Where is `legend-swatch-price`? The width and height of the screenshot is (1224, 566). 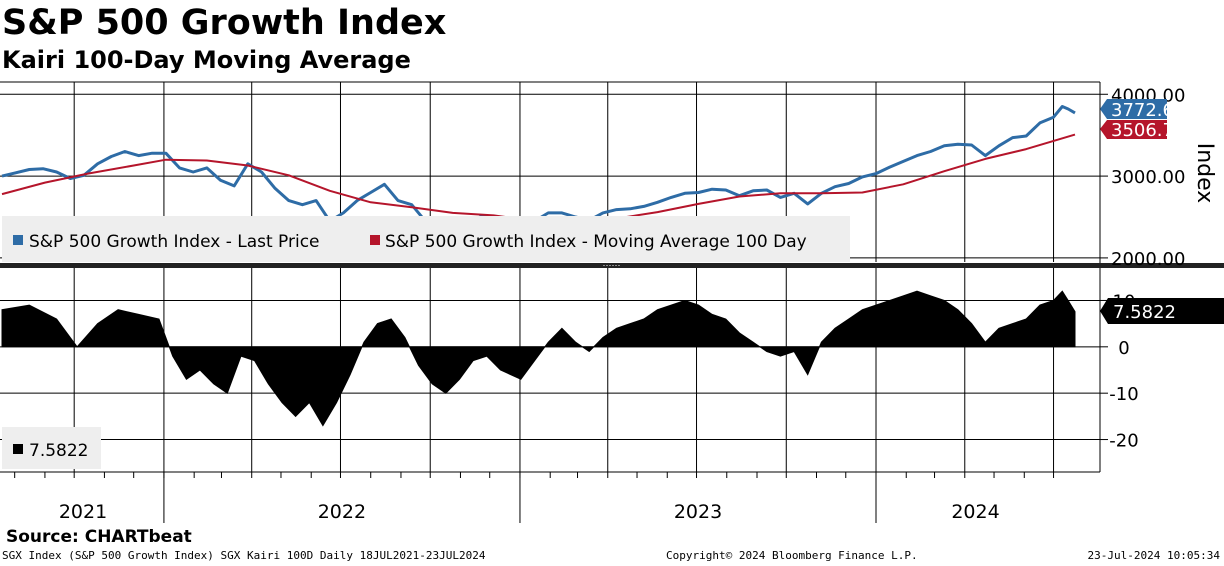
legend-swatch-price is located at coordinates (18, 240).